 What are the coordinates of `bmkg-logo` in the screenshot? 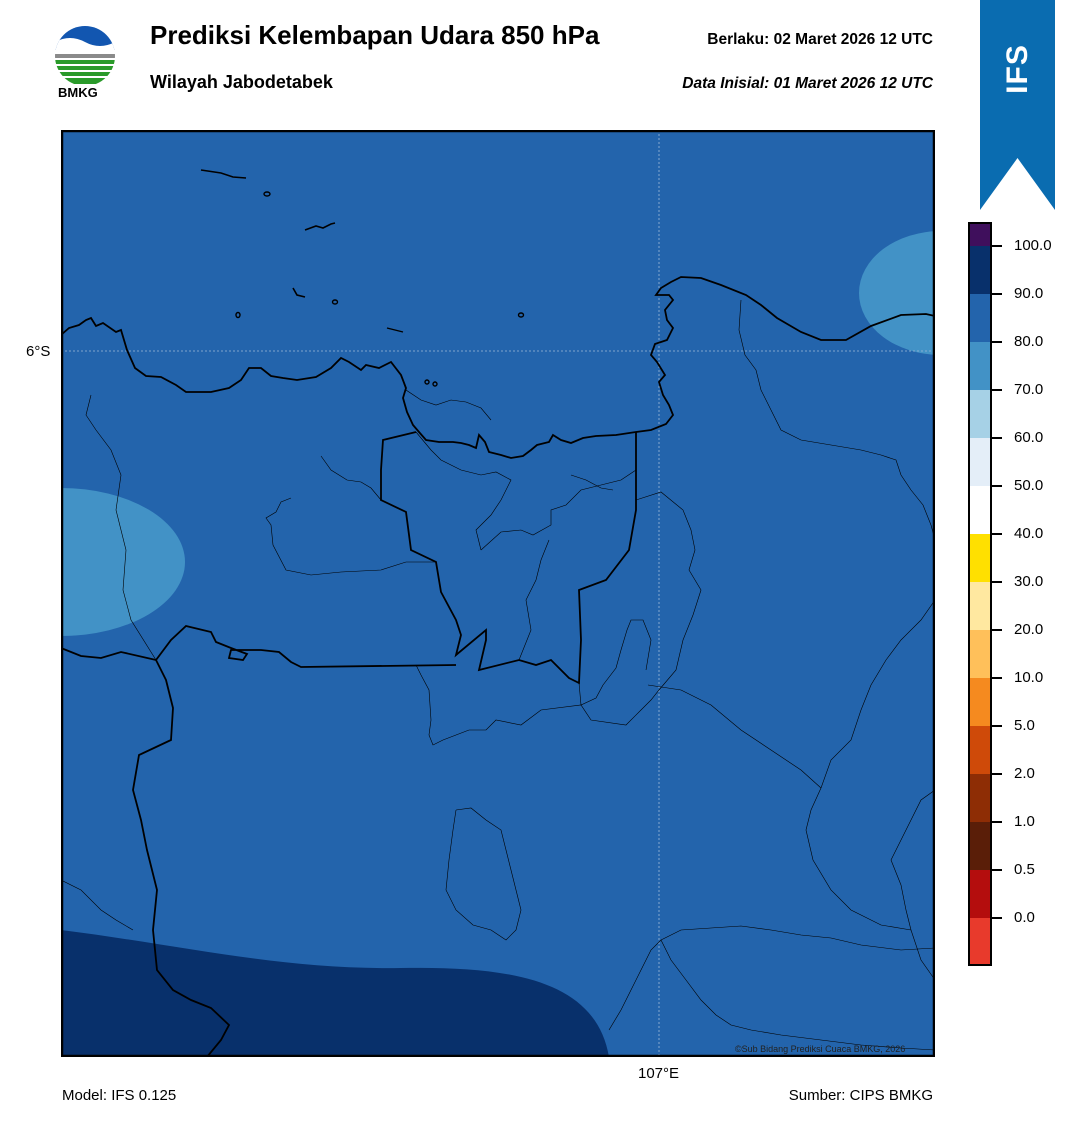 It's located at (85, 55).